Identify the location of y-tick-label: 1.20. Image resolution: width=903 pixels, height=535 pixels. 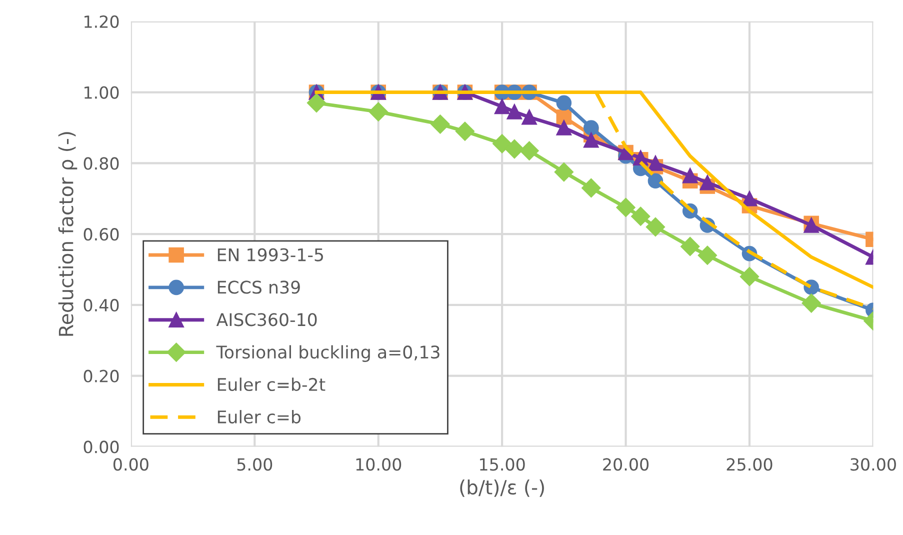
(101, 21).